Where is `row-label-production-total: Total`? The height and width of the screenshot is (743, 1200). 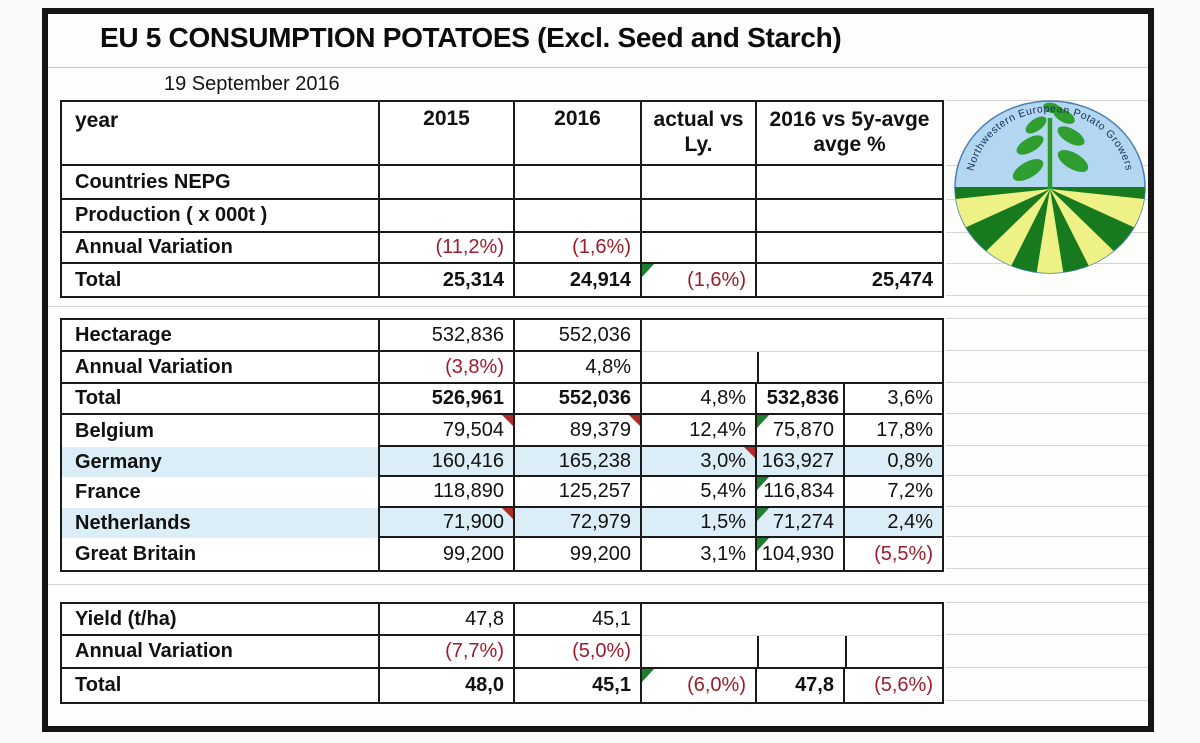
row-label-production-total: Total is located at coordinates (221, 280).